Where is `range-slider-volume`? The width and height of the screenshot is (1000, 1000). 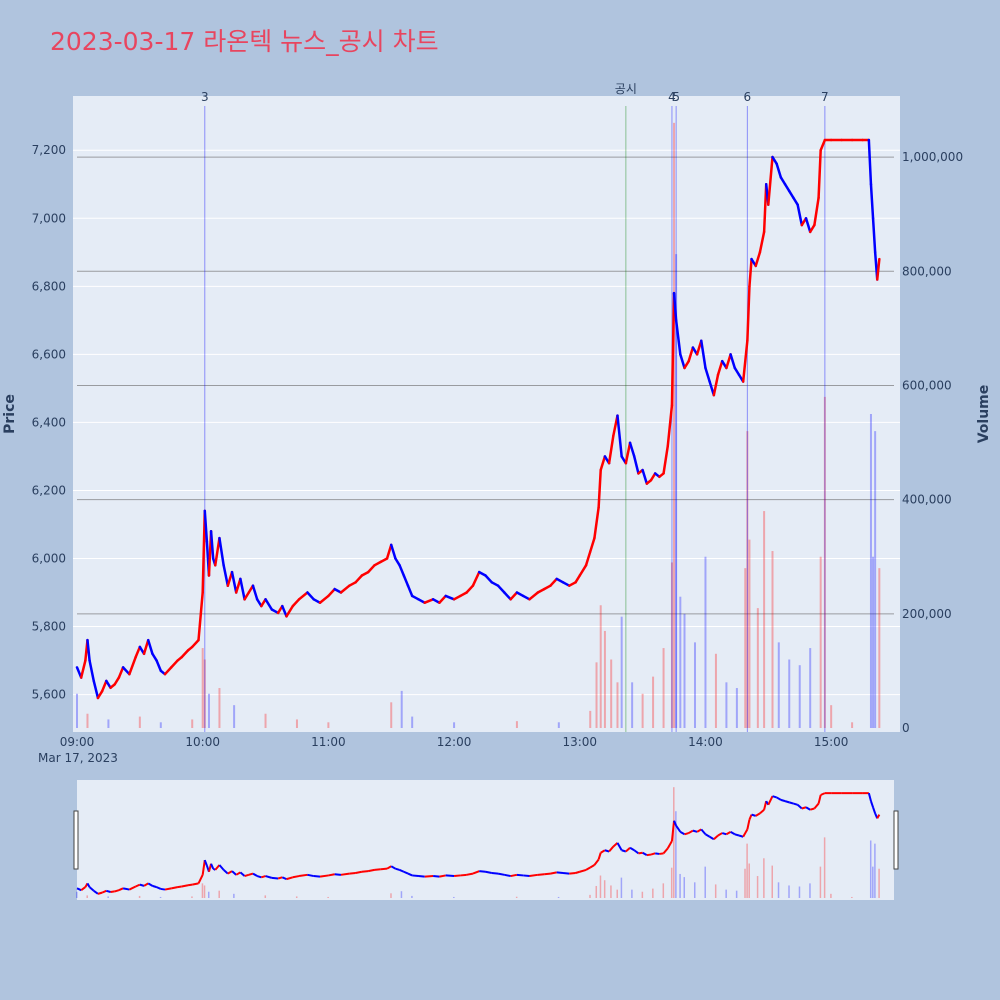 range-slider-volume is located at coordinates (478, 842).